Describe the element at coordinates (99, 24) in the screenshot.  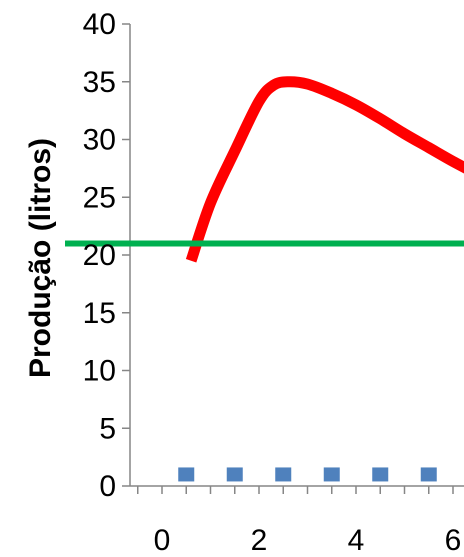
I see `y-tick-label: 40` at that location.